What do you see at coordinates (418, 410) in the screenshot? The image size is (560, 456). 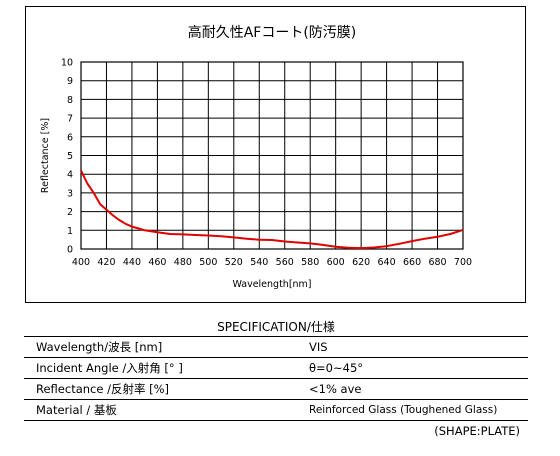 I see `spec-value: Reinforced Glass (Toughened Glass)` at bounding box center [418, 410].